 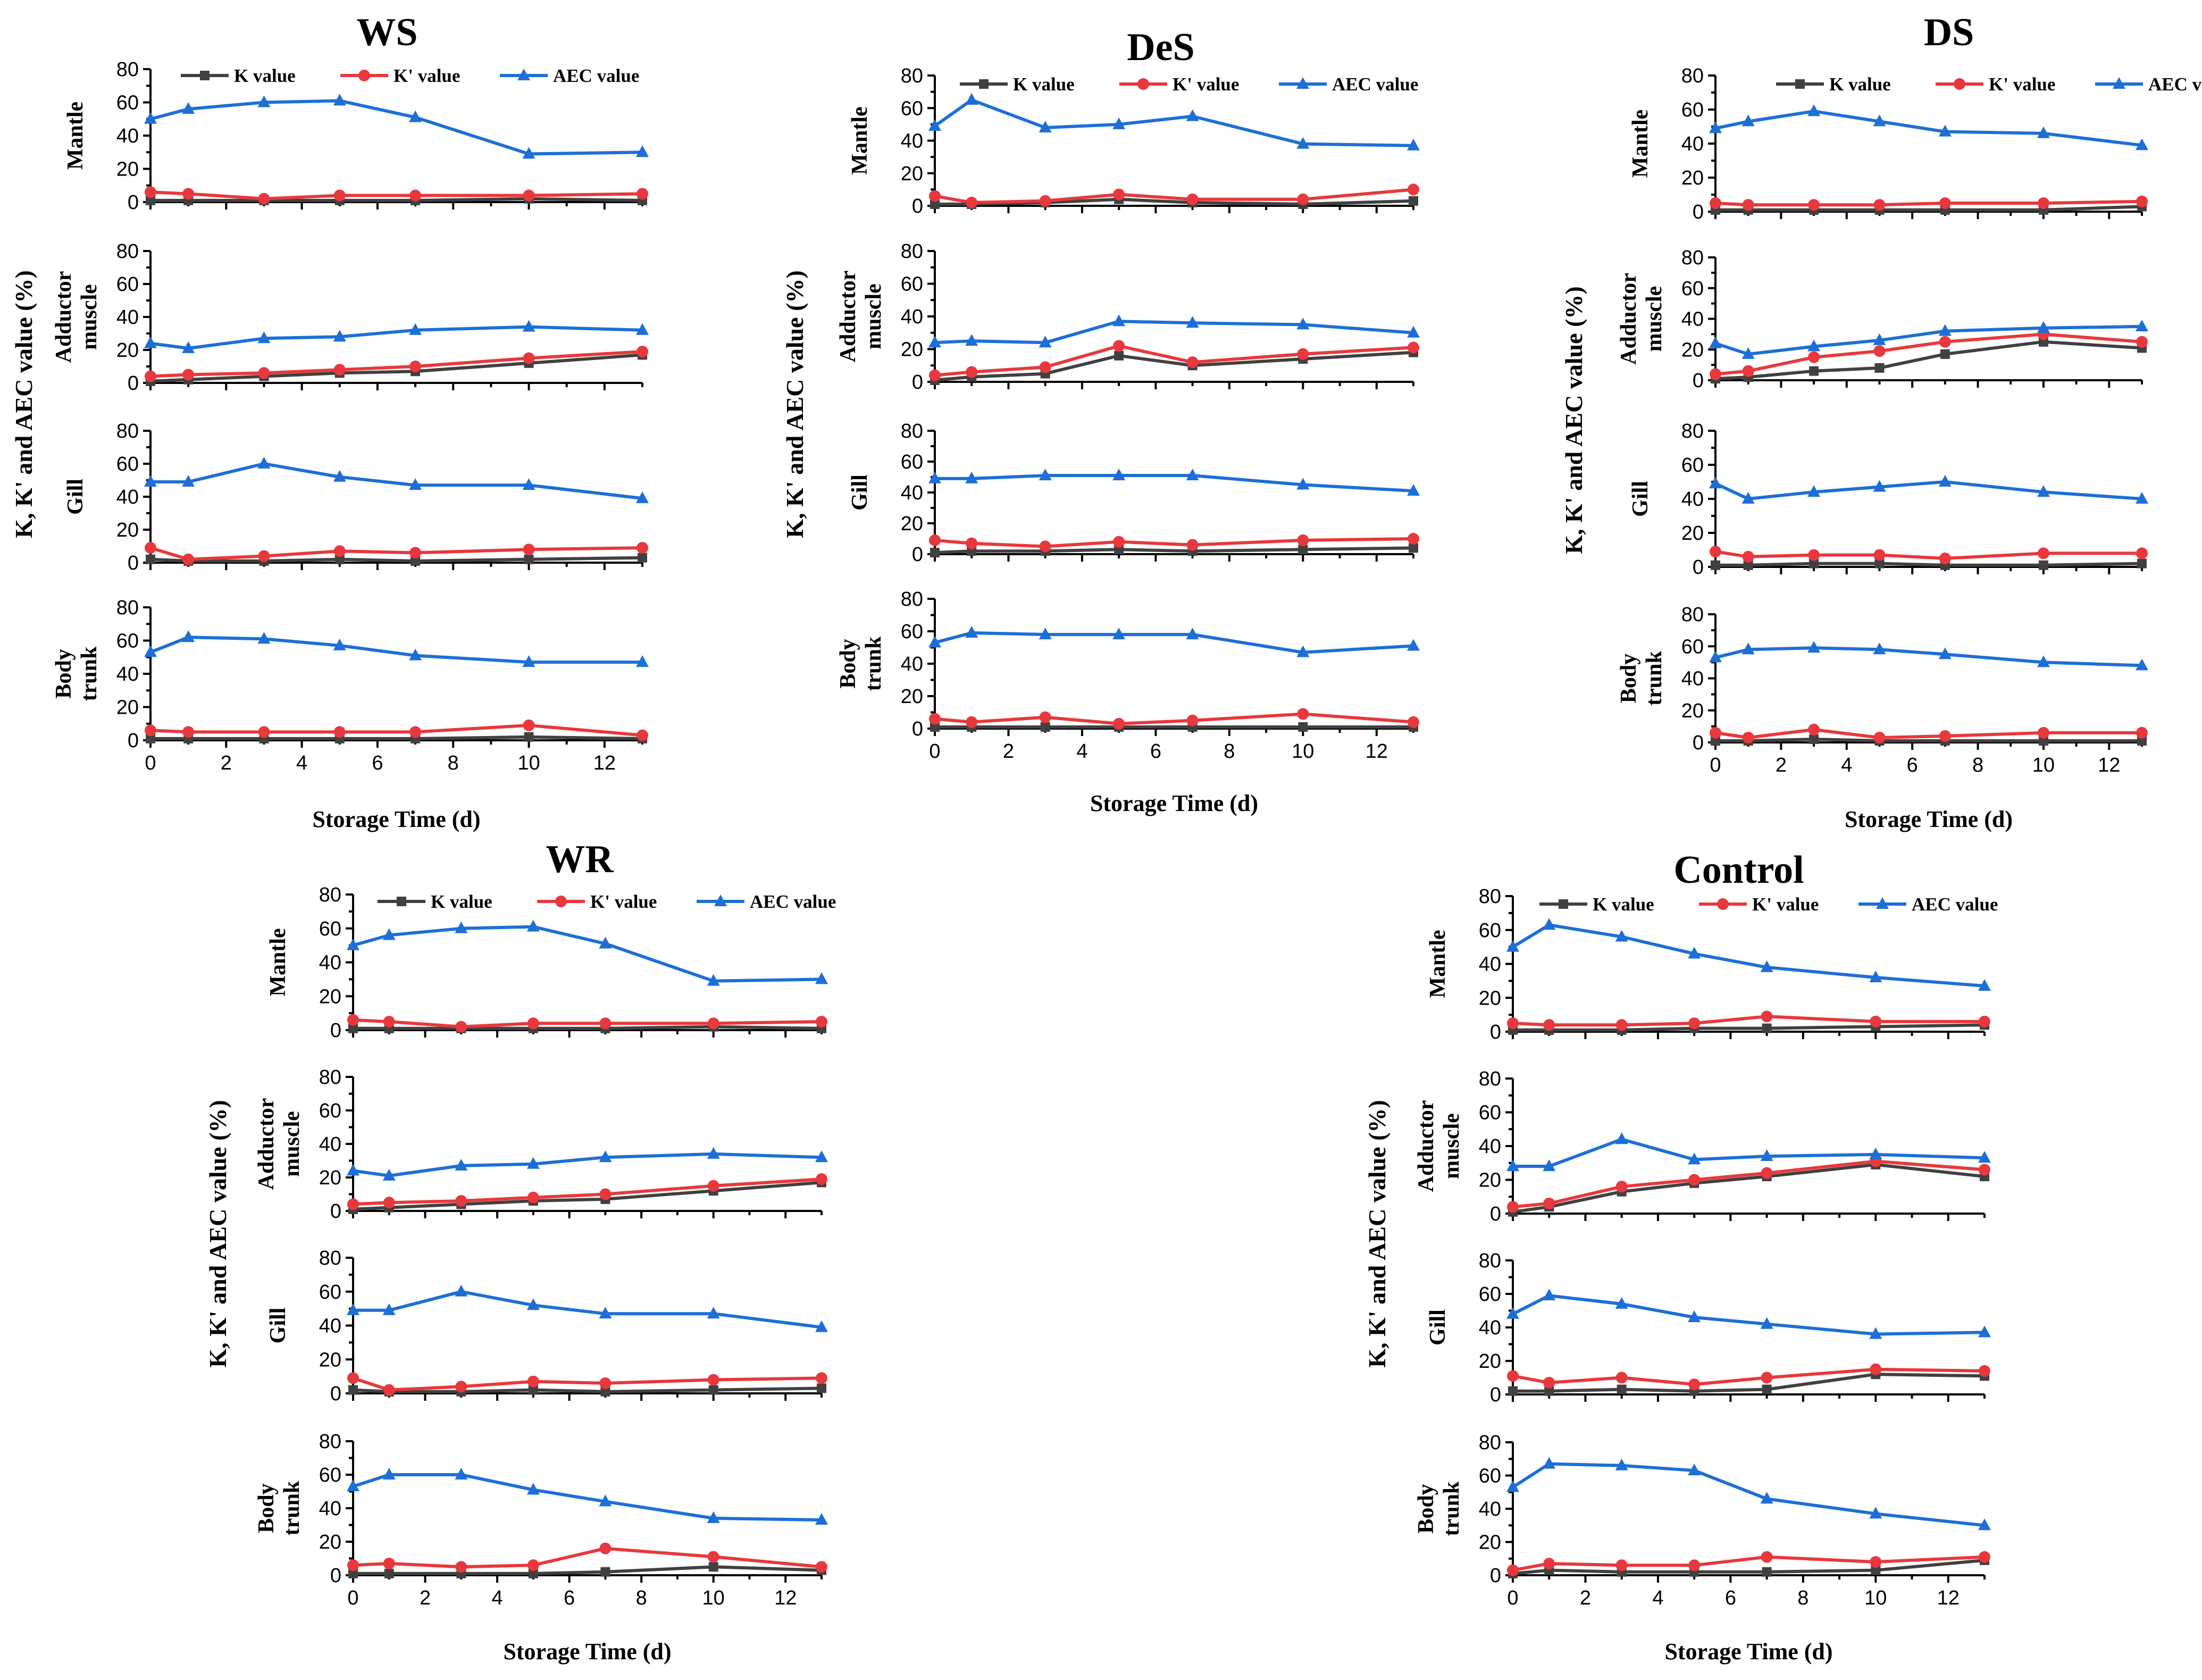 I want to click on panel-mantle: 0 20 40 60 80 Mantle, so click(x=1708, y=964).